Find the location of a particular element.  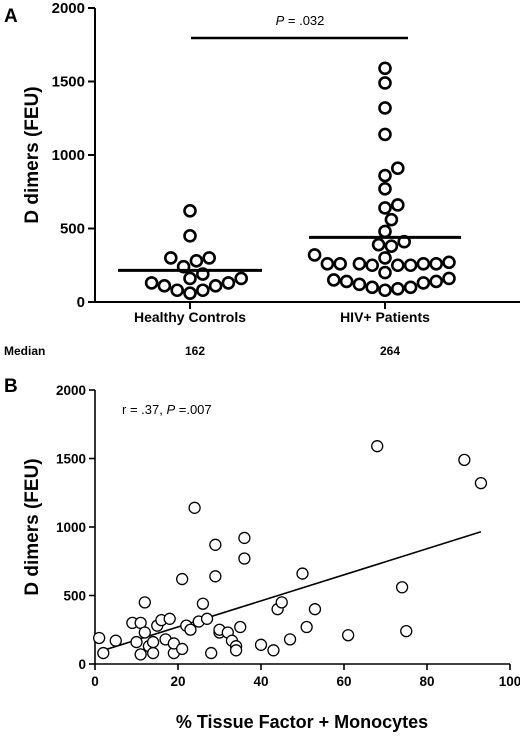

p-value-text: = .032 is located at coordinates (304, 20).